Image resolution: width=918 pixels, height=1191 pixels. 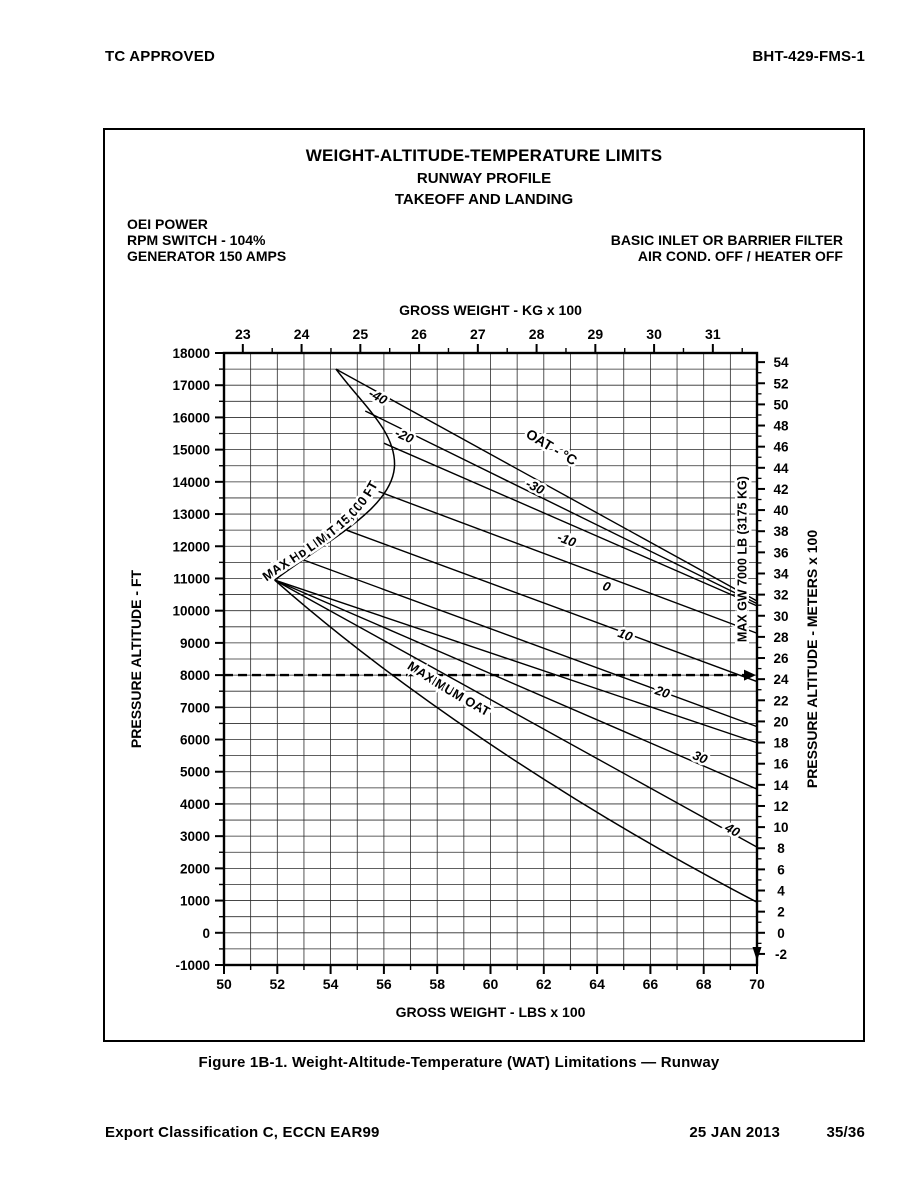 What do you see at coordinates (191, 482) in the screenshot?
I see `svg-text: 14000` at bounding box center [191, 482].